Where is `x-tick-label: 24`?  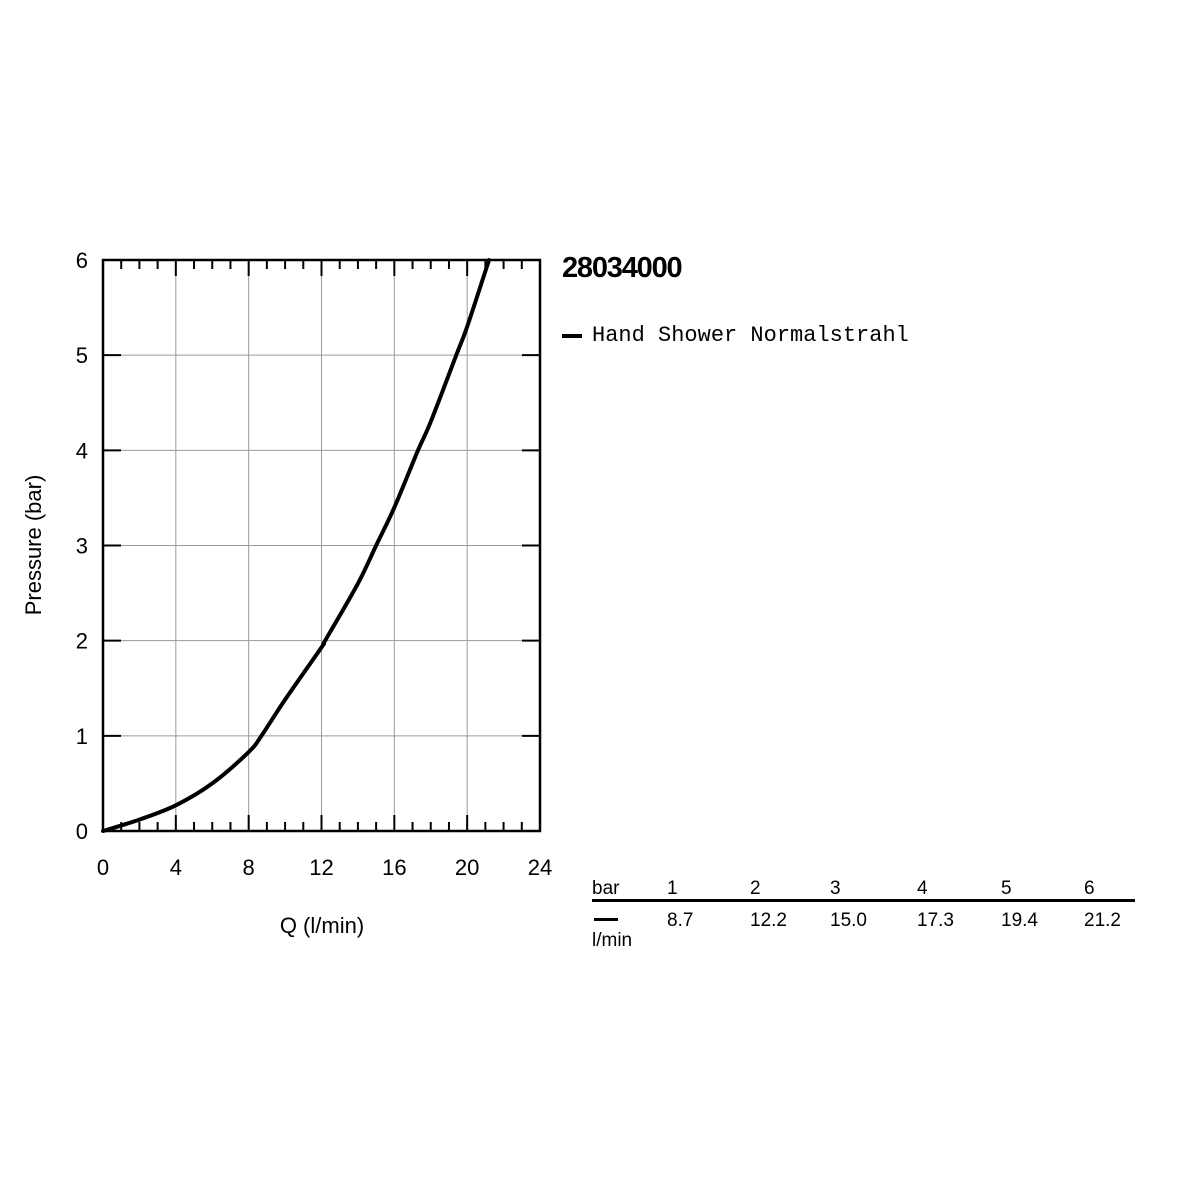
x-tick-label: 24 is located at coordinates (540, 867).